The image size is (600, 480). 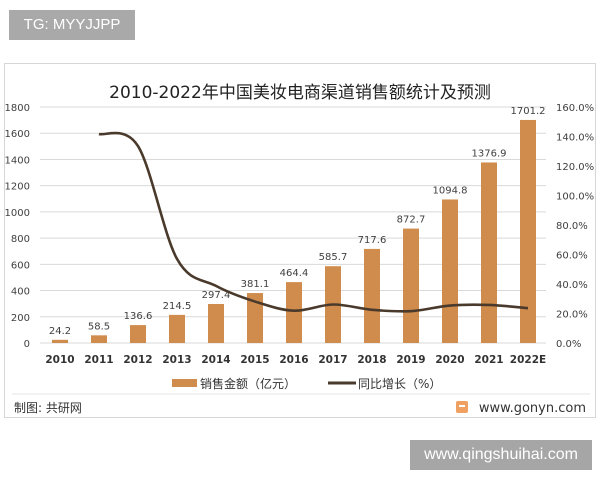 What do you see at coordinates (532, 408) in the screenshot?
I see `footer-site: www.gonyn.com` at bounding box center [532, 408].